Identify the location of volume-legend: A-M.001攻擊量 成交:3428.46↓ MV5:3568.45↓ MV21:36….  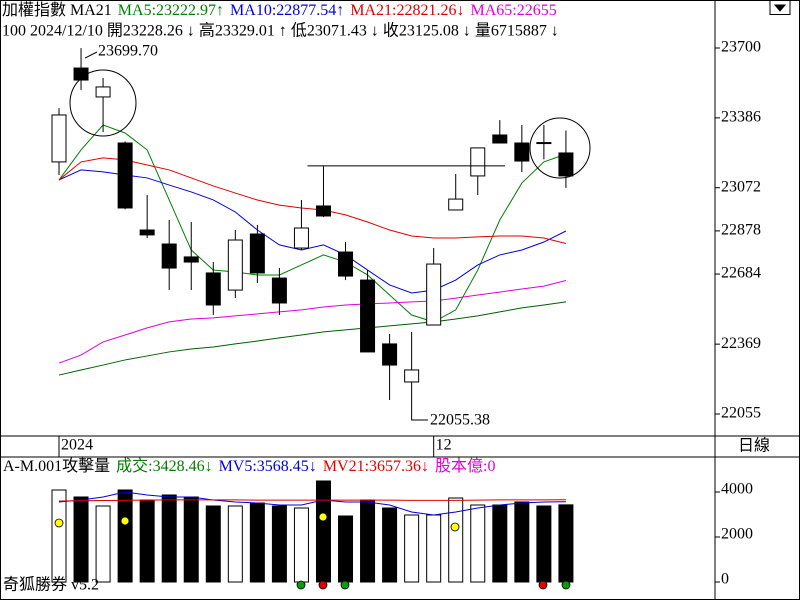
(249, 466).